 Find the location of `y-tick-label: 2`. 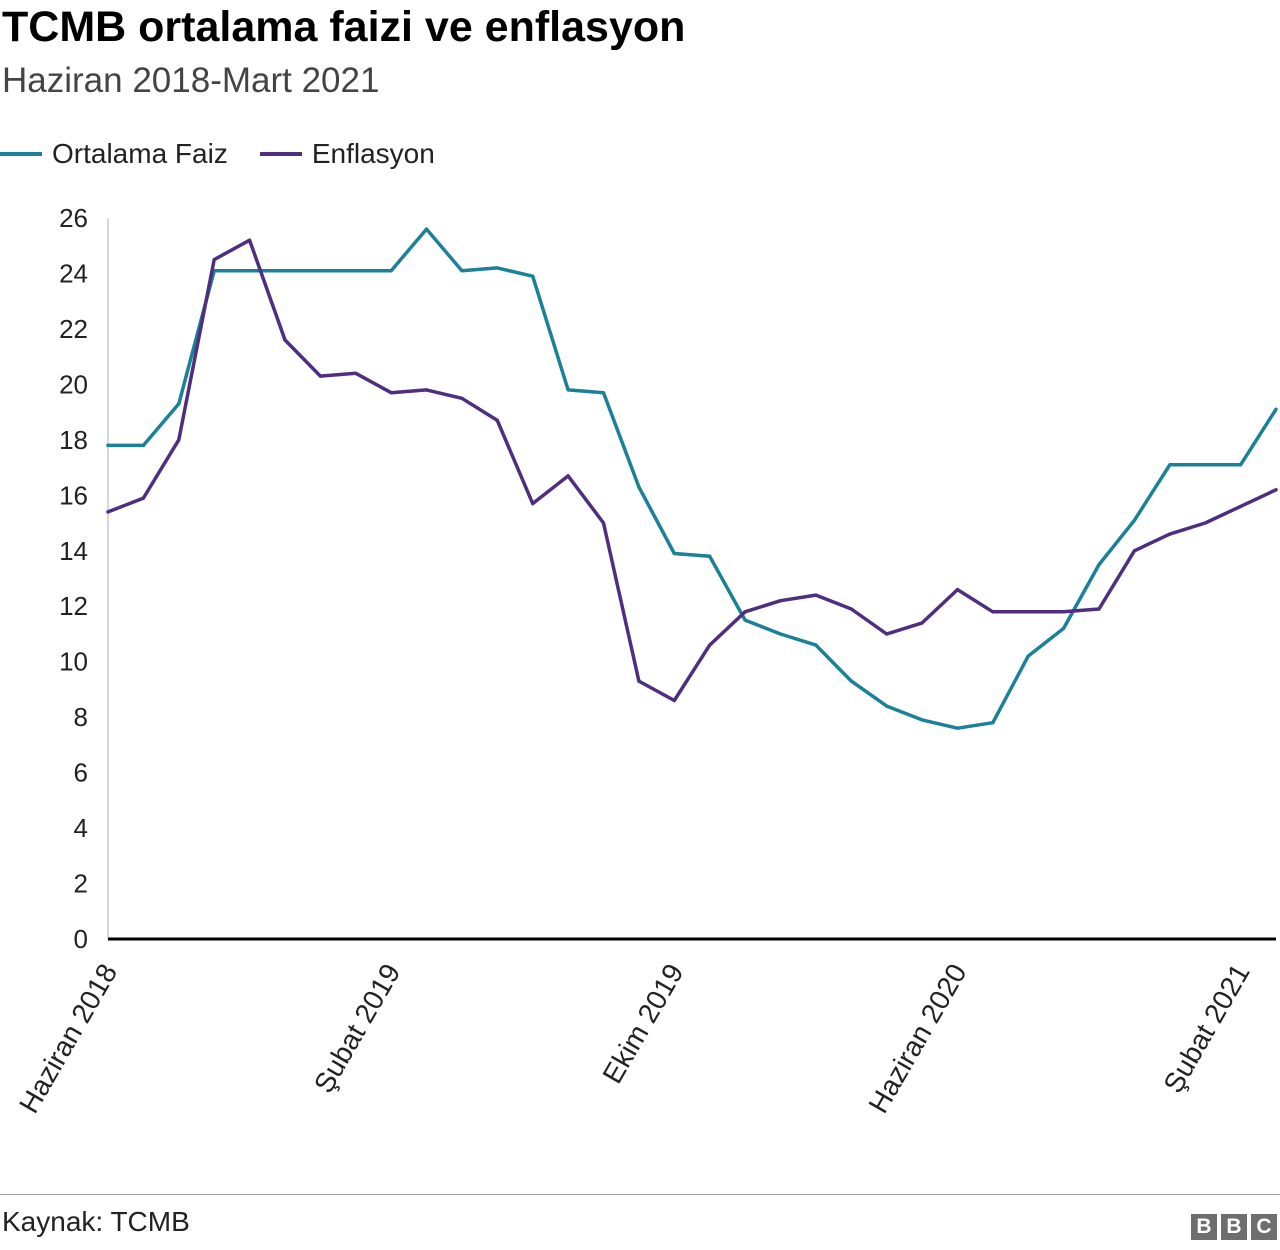

y-tick-label: 2 is located at coordinates (81, 884).